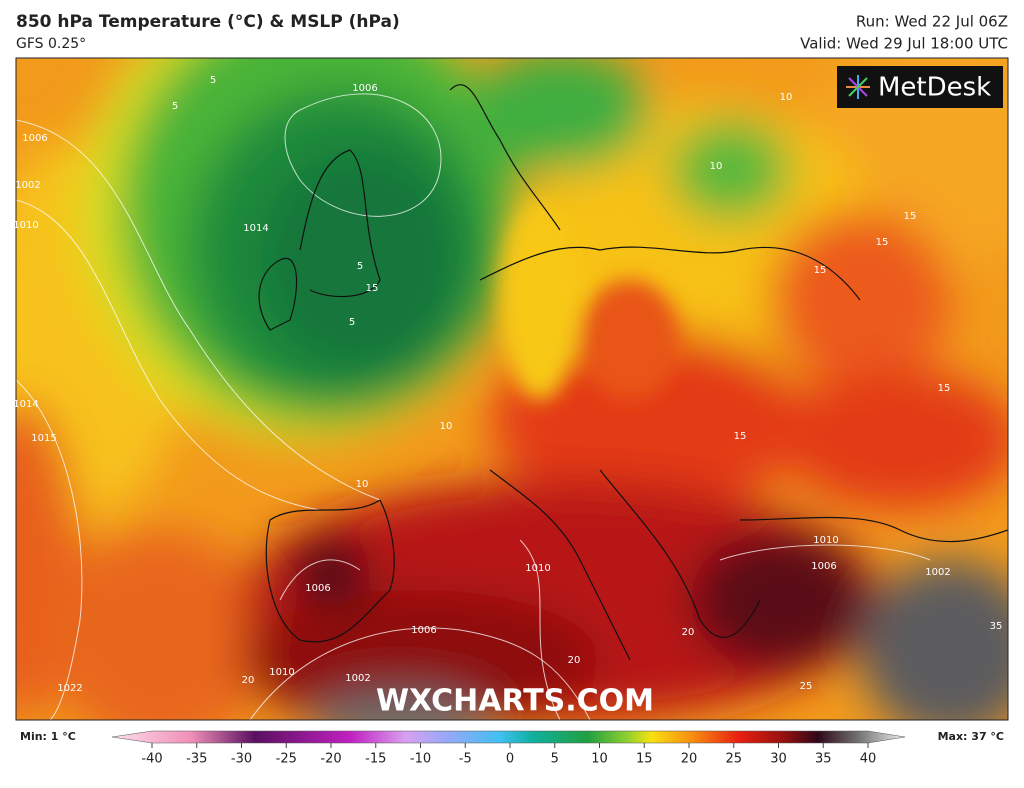 The width and height of the screenshot is (1024, 788). Describe the element at coordinates (330, 759) in the screenshot. I see `colorbar-tick-label: -20` at that location.